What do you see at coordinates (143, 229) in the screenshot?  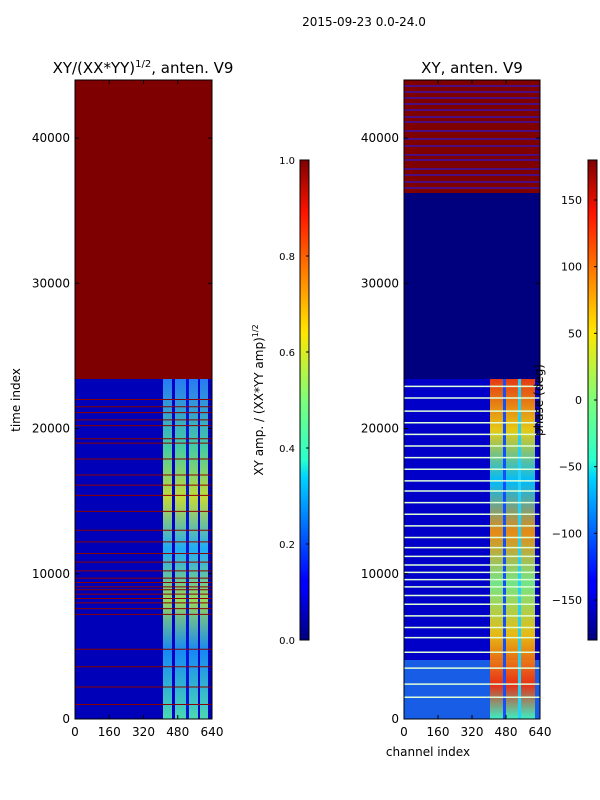 I see `heatmap-top-block` at bounding box center [143, 229].